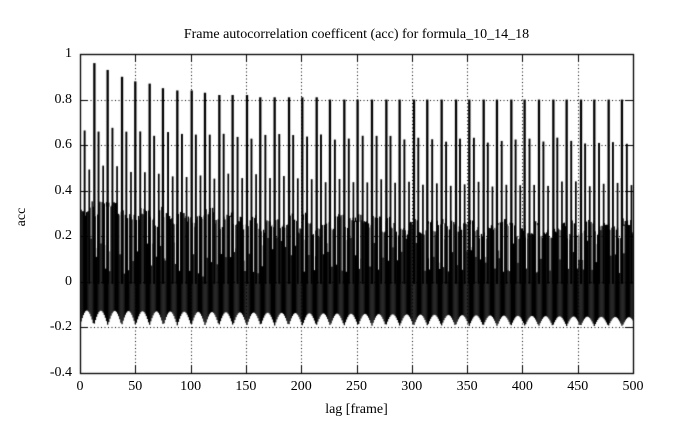 This screenshot has height=433, width=689. I want to click on y-tick-label: -0.4, so click(60, 372).